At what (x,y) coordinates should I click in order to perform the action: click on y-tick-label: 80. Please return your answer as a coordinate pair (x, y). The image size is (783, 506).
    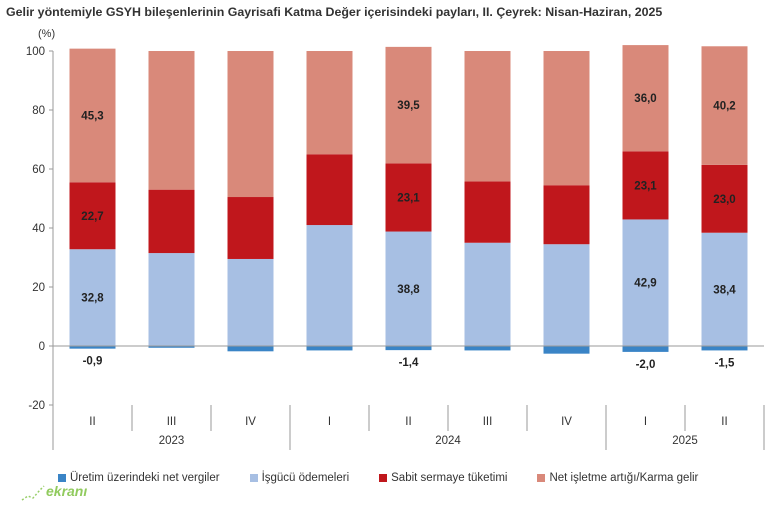
    Looking at the image, I should click on (38, 111).